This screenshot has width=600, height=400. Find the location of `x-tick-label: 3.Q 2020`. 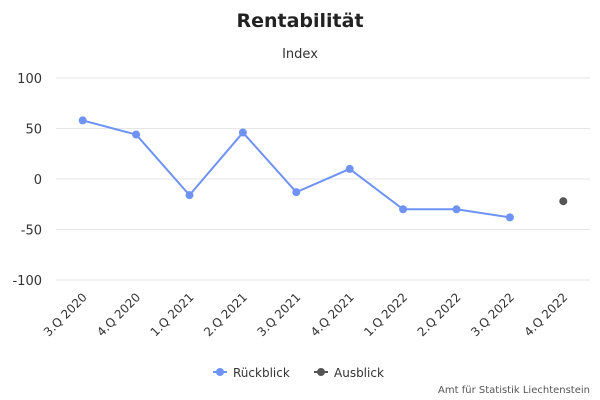

x-tick-label: 3.Q 2020 is located at coordinates (65, 314).